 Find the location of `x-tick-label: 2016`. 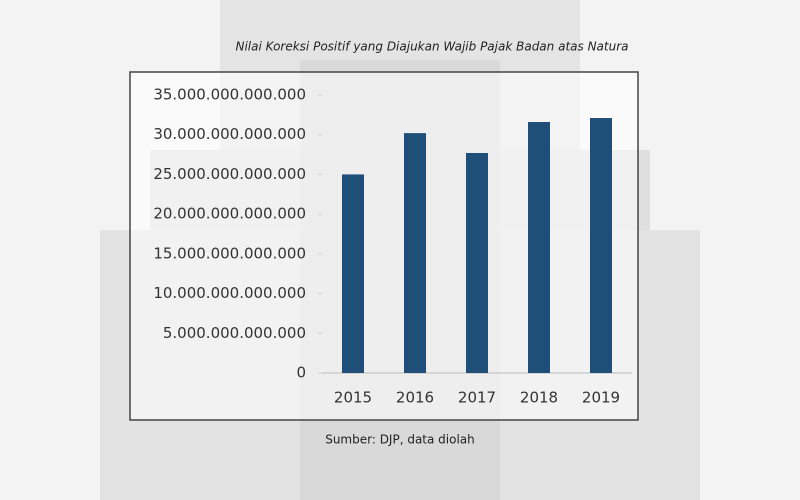

x-tick-label: 2016 is located at coordinates (415, 398).